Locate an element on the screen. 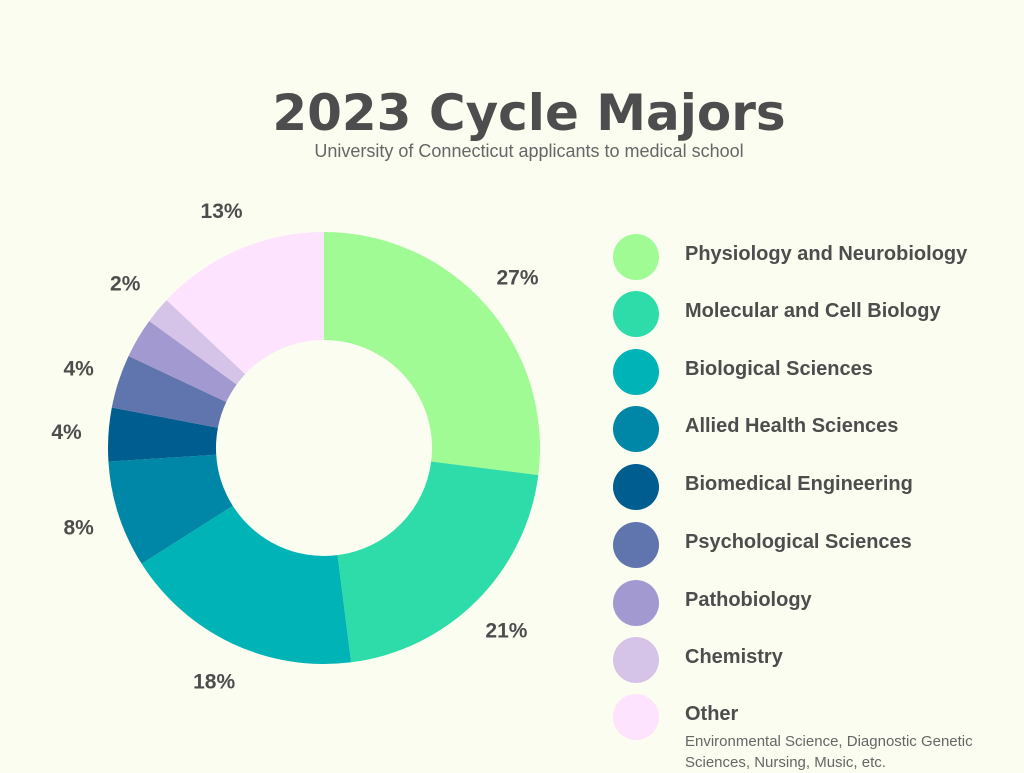 This screenshot has height=773, width=1024. legend-label: Allied Health Sciences is located at coordinates (792, 426).